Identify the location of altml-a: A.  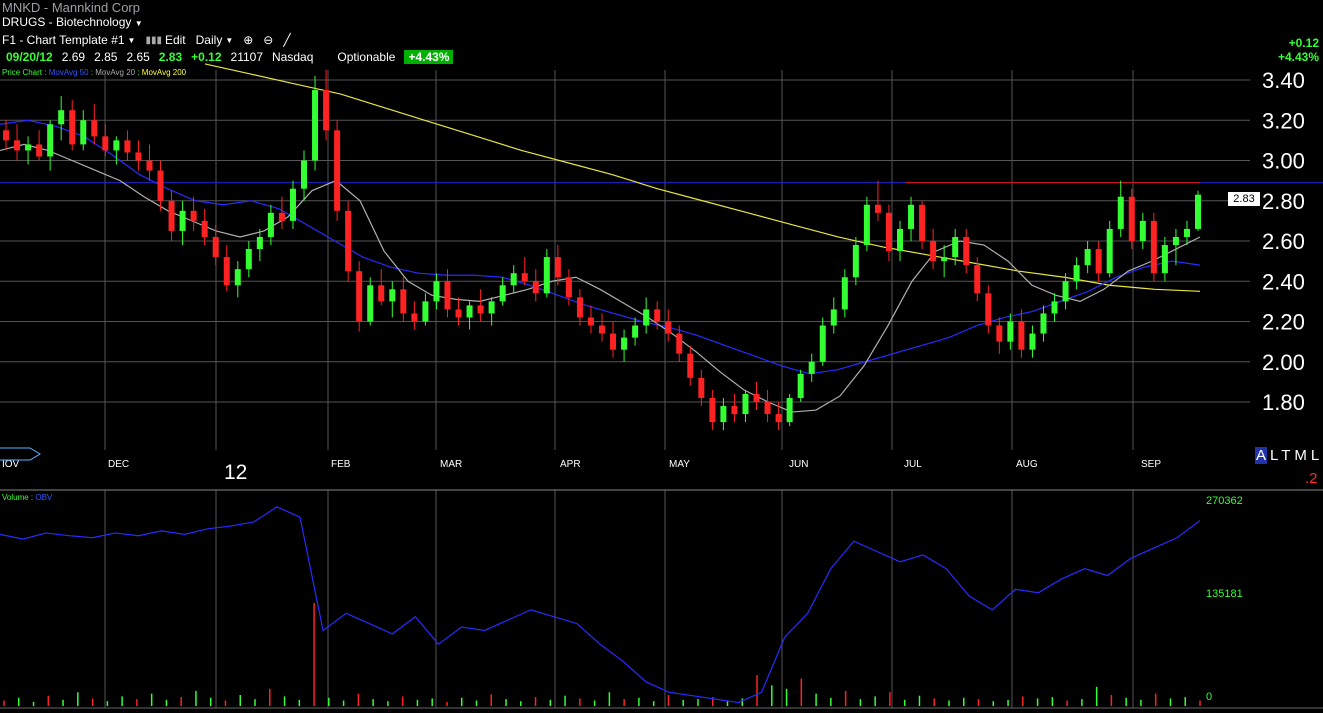
(1261, 455).